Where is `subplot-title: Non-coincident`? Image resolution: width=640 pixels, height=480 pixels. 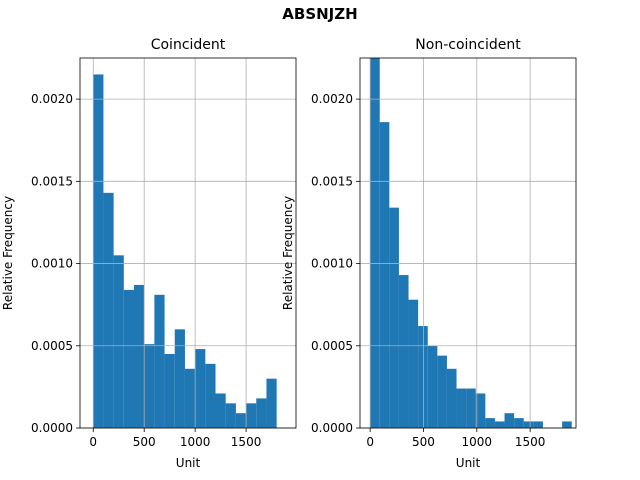
subplot-title: Non-coincident is located at coordinates (468, 45).